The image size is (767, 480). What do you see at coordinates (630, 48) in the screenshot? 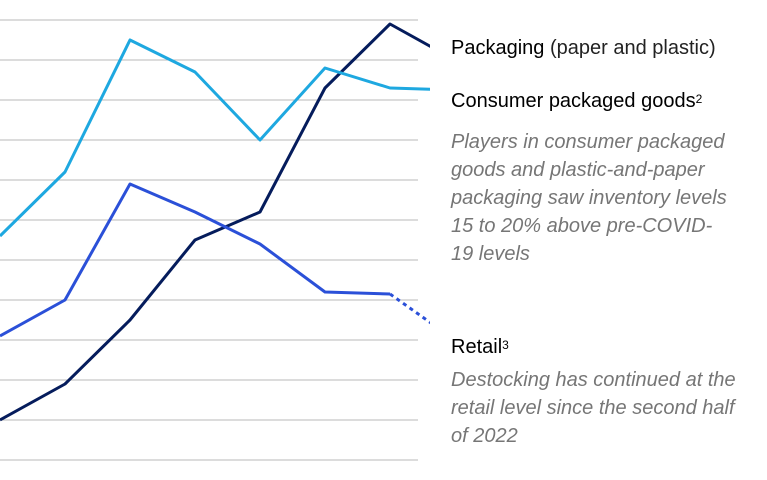
I see `legend-packaging-sublabel: (paper and plastic)` at bounding box center [630, 48].